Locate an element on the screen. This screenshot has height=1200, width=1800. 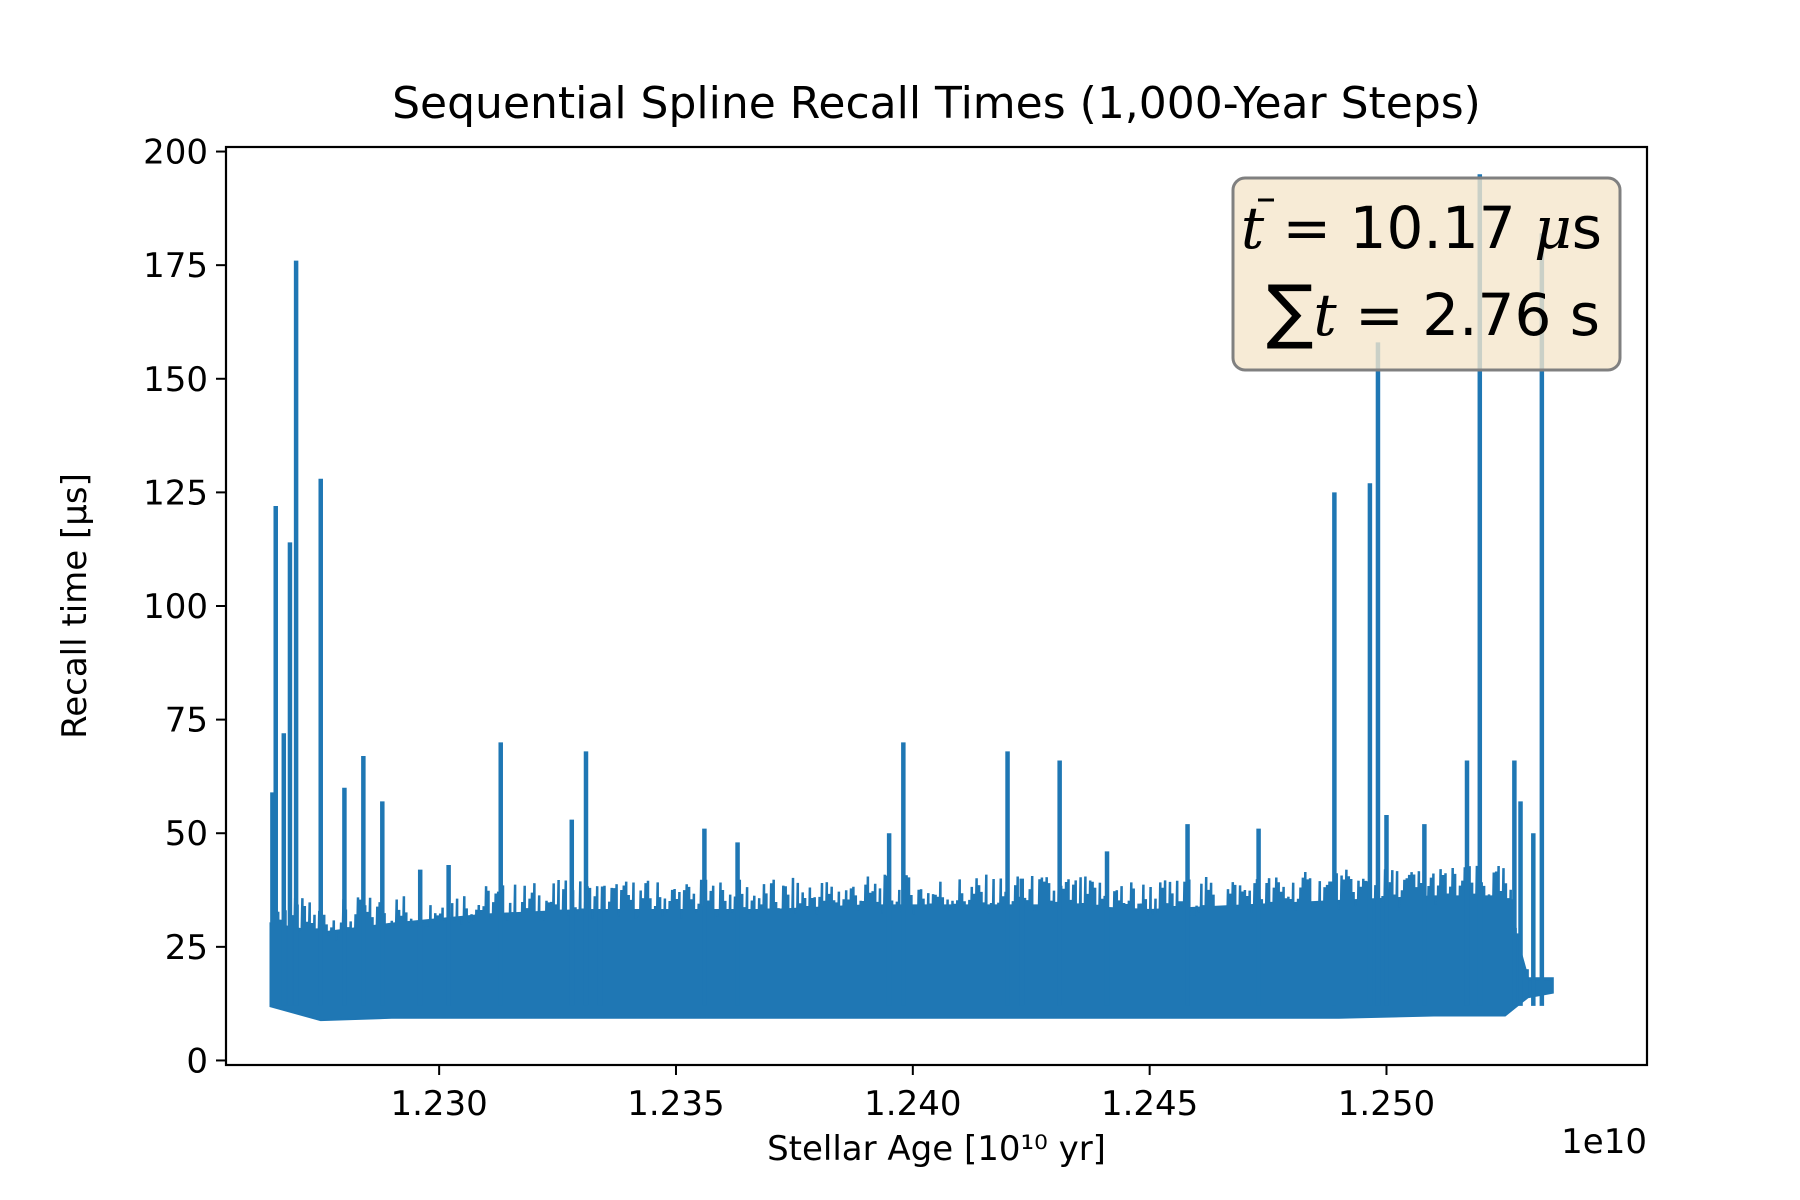
y-tick-label: 150 is located at coordinates (175, 380).